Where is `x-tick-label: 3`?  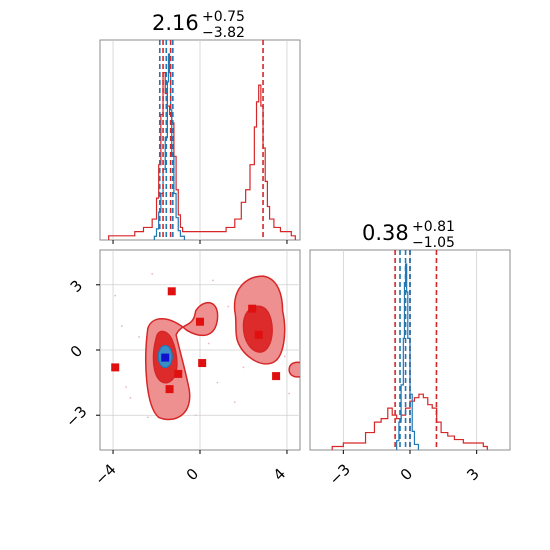 x-tick-label: 3 is located at coordinates (472, 474).